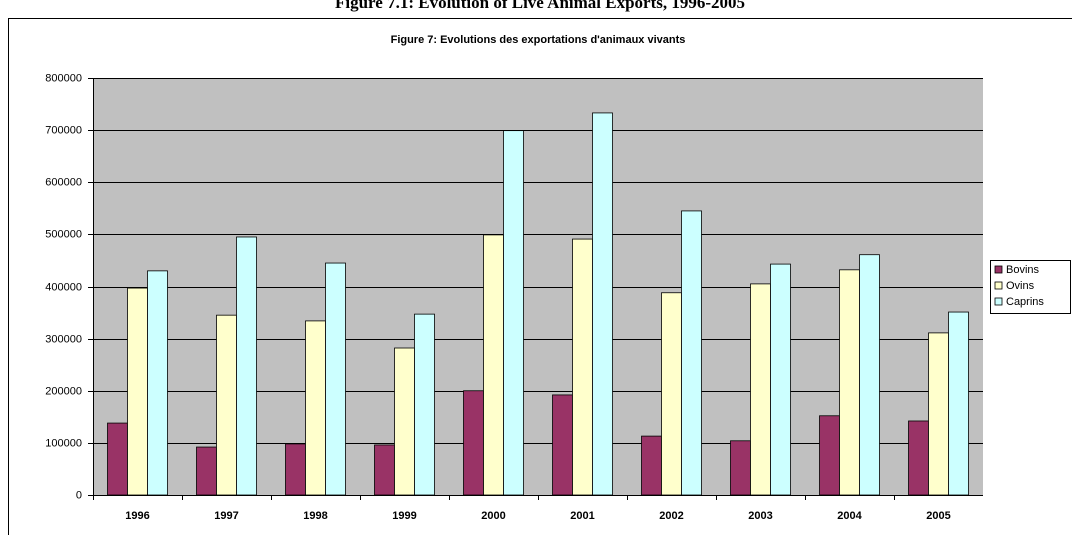  What do you see at coordinates (315, 516) in the screenshot?
I see `x-tick-label: 1998` at bounding box center [315, 516].